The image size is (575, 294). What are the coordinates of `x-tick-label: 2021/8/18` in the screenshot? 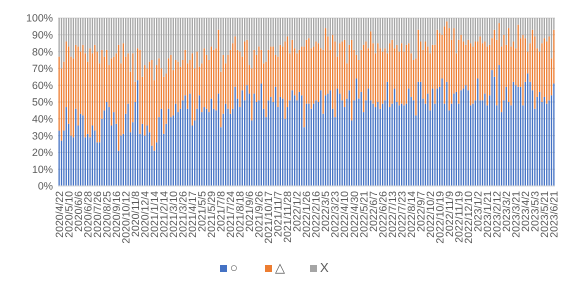 It's located at (240, 214).